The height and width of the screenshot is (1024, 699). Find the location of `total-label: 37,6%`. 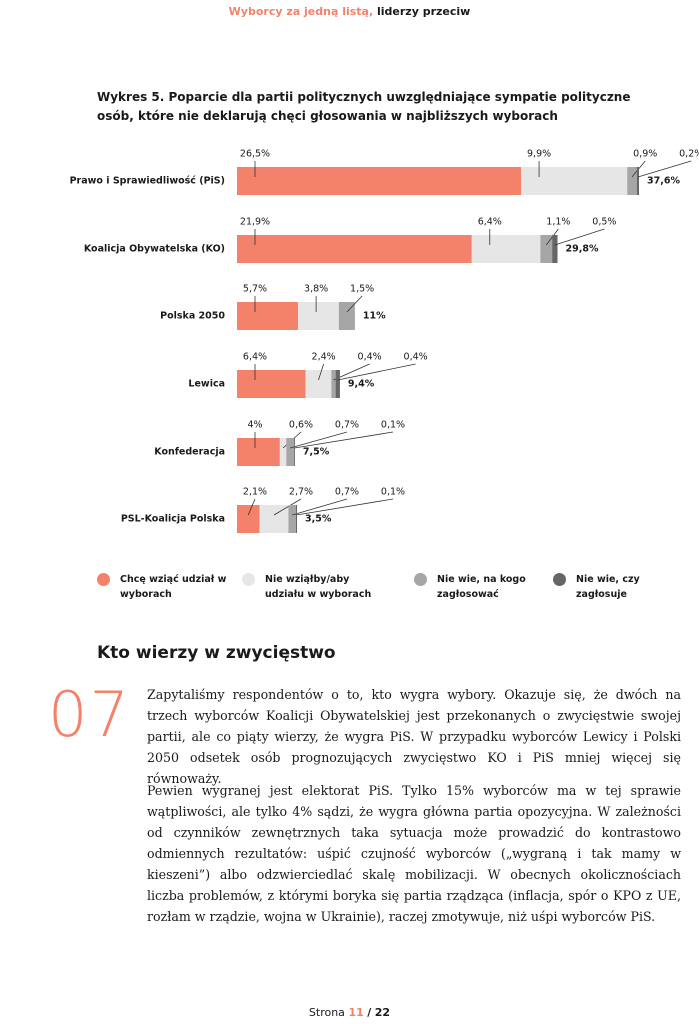

total-label: 37,6% is located at coordinates (663, 181).